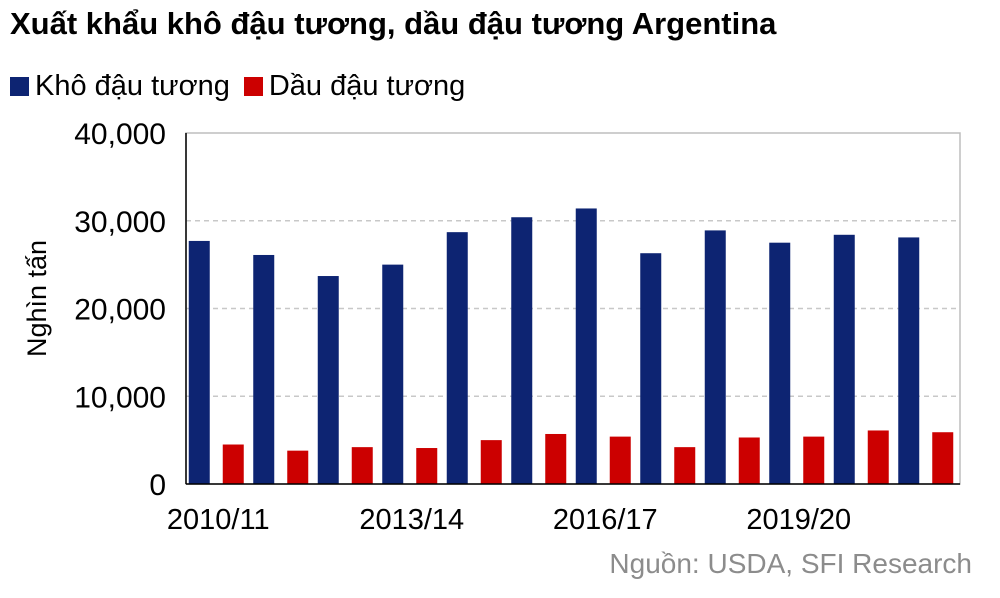 The image size is (1000, 598). Describe the element at coordinates (605, 520) in the screenshot. I see `x-tick-label: 2016/17` at that location.